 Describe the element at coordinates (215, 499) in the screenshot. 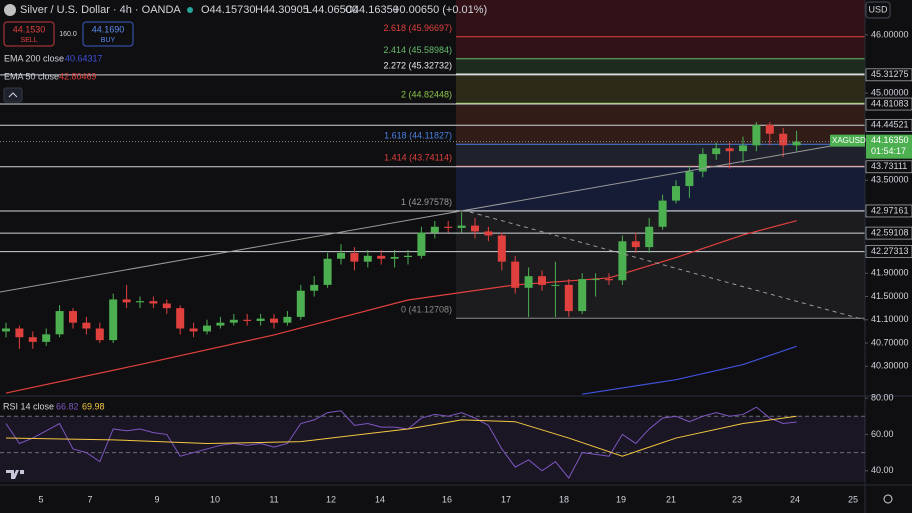

I see `x-tick-label: 10` at that location.